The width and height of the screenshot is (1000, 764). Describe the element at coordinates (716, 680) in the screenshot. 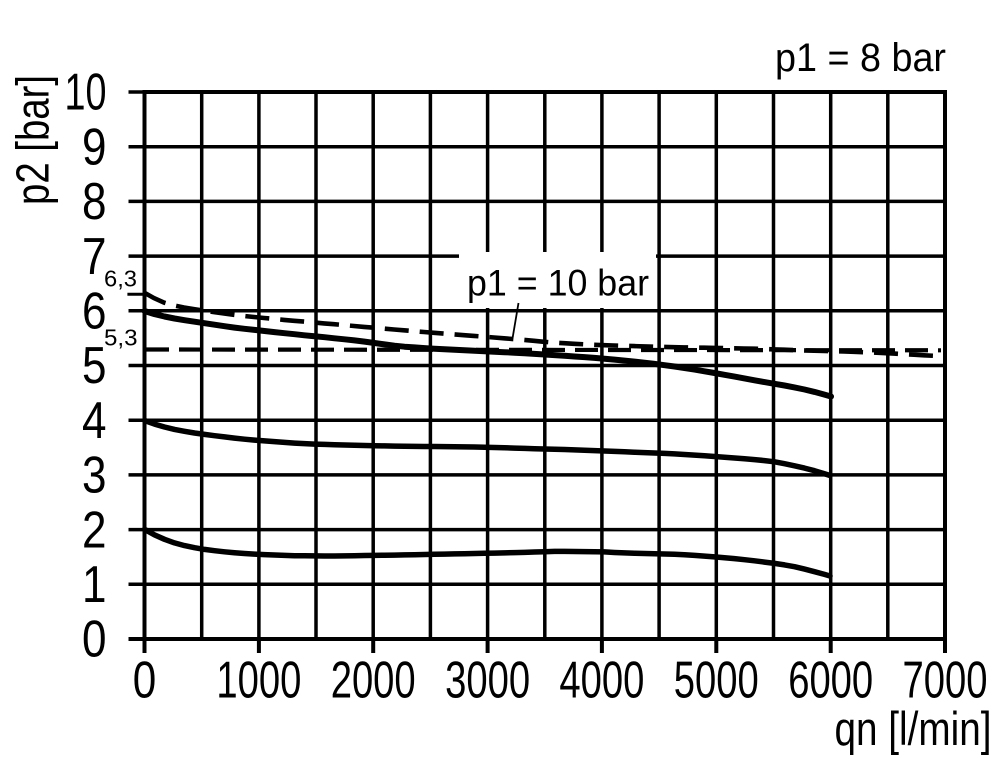

I see `svg-text: 5000` at that location.